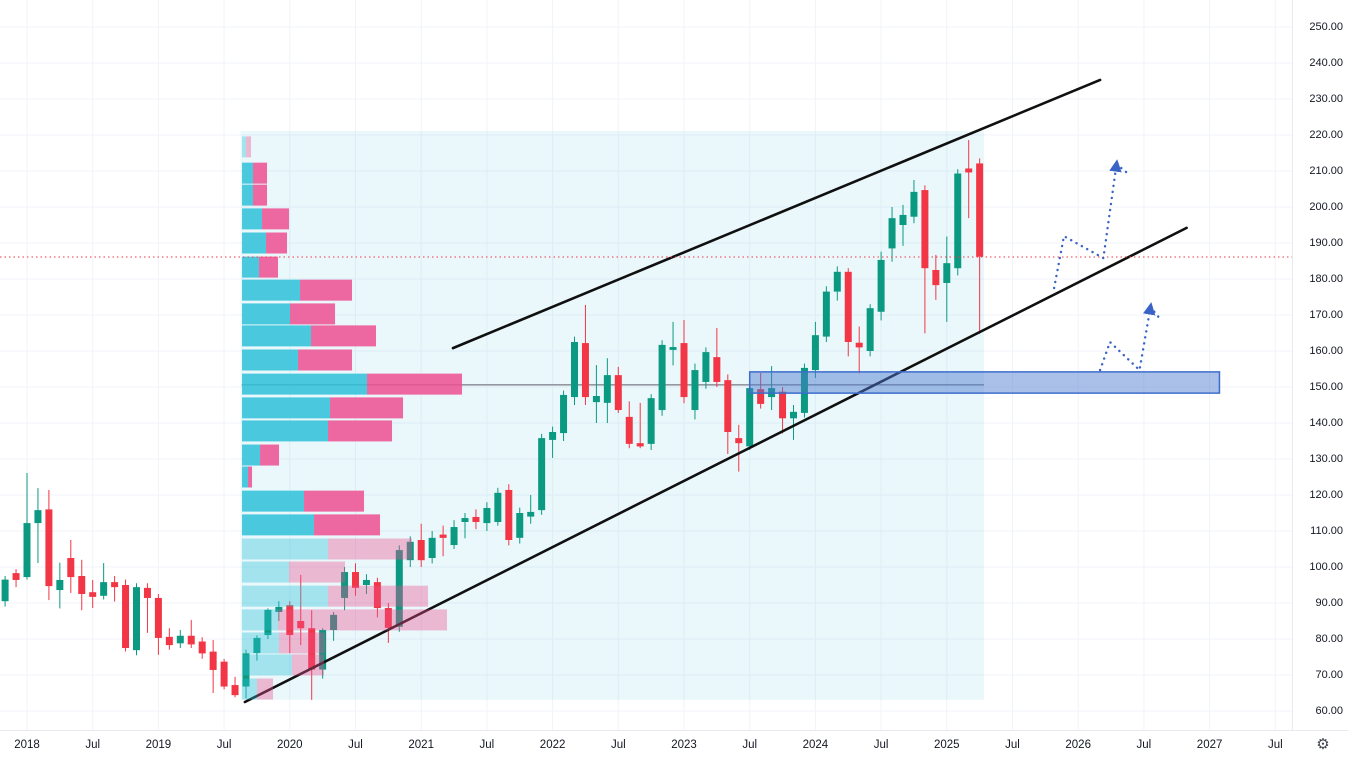  What do you see at coordinates (1129, 337) in the screenshot?
I see `zigzag-lower-drawing` at bounding box center [1129, 337].